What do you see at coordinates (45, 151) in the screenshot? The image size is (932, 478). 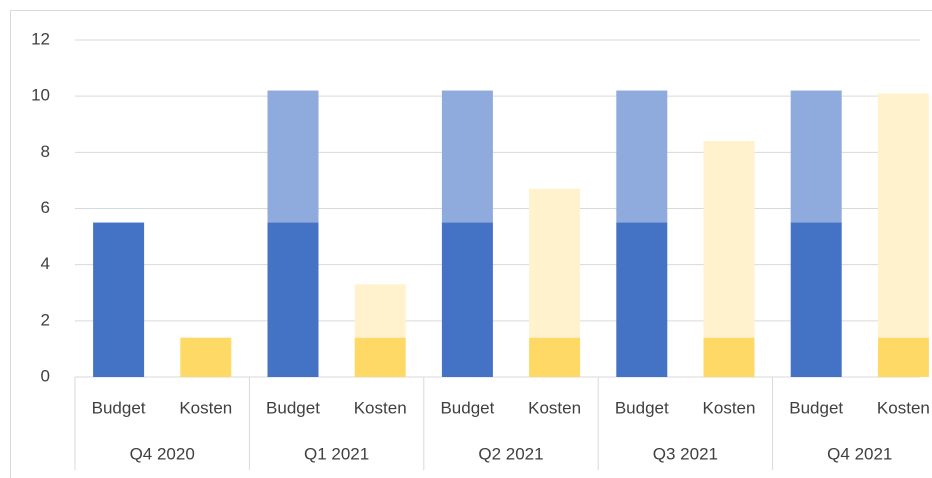 I see `y-tick-label: 8` at bounding box center [45, 151].